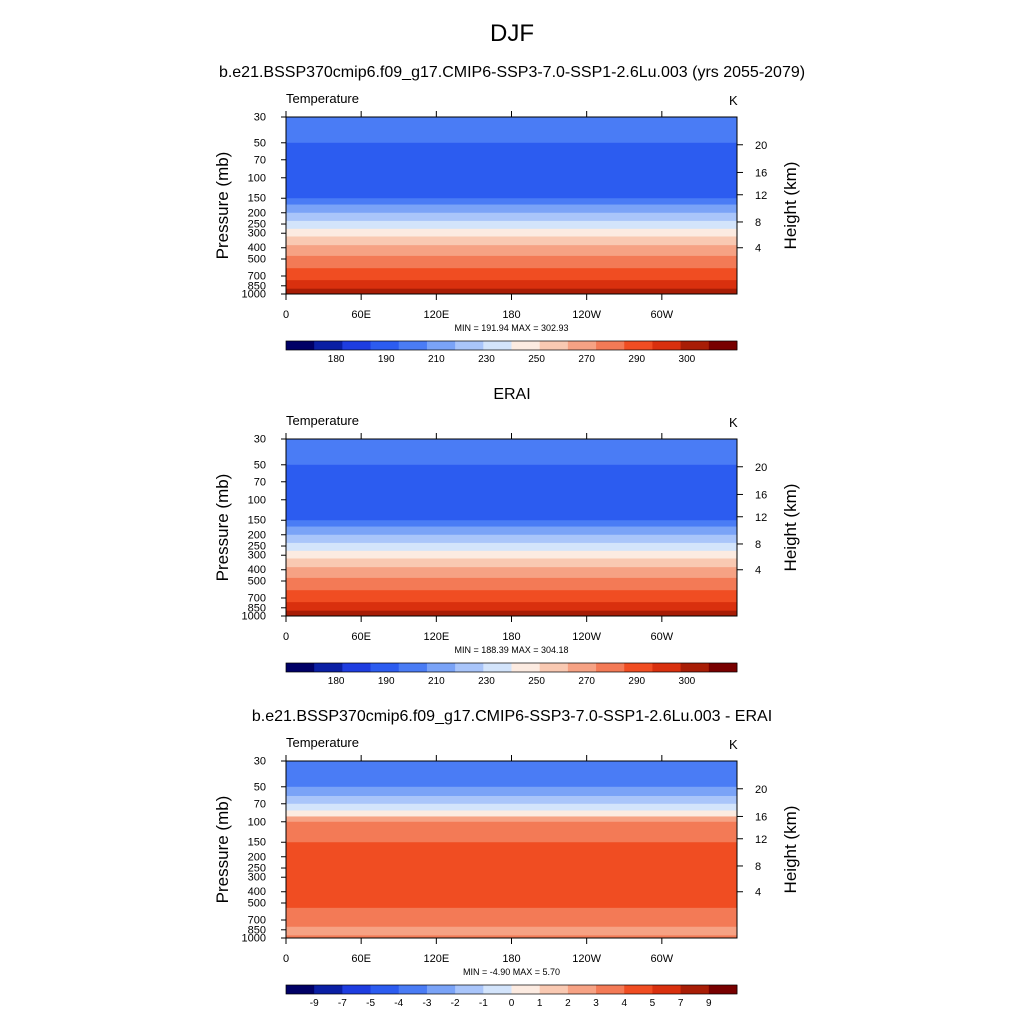 The image size is (1024, 1024). Describe the element at coordinates (314, 1003) in the screenshot. I see `colorbar-label: -9` at that location.